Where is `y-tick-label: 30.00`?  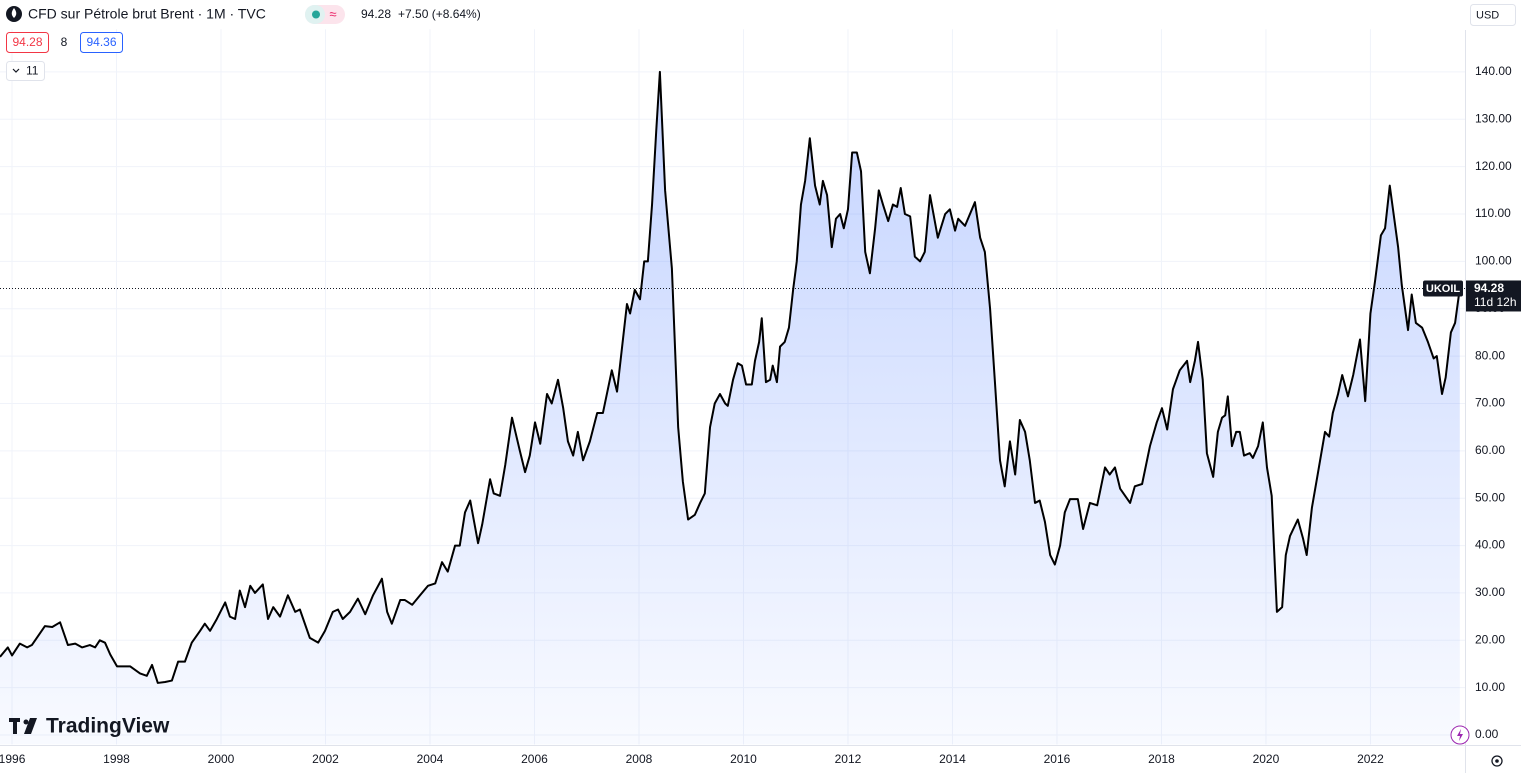
y-tick-label: 30.00 is located at coordinates (1490, 592).